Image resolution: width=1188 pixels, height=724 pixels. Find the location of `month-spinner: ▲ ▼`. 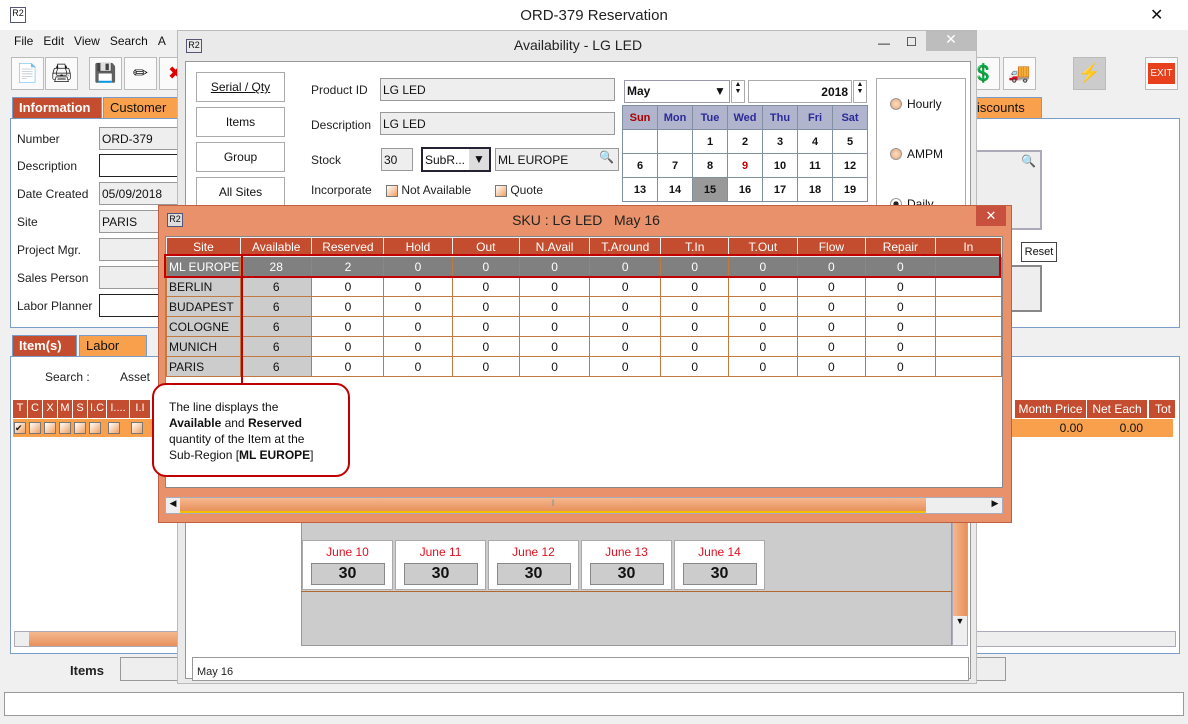

month-spinner: ▲ ▼ is located at coordinates (738, 91).